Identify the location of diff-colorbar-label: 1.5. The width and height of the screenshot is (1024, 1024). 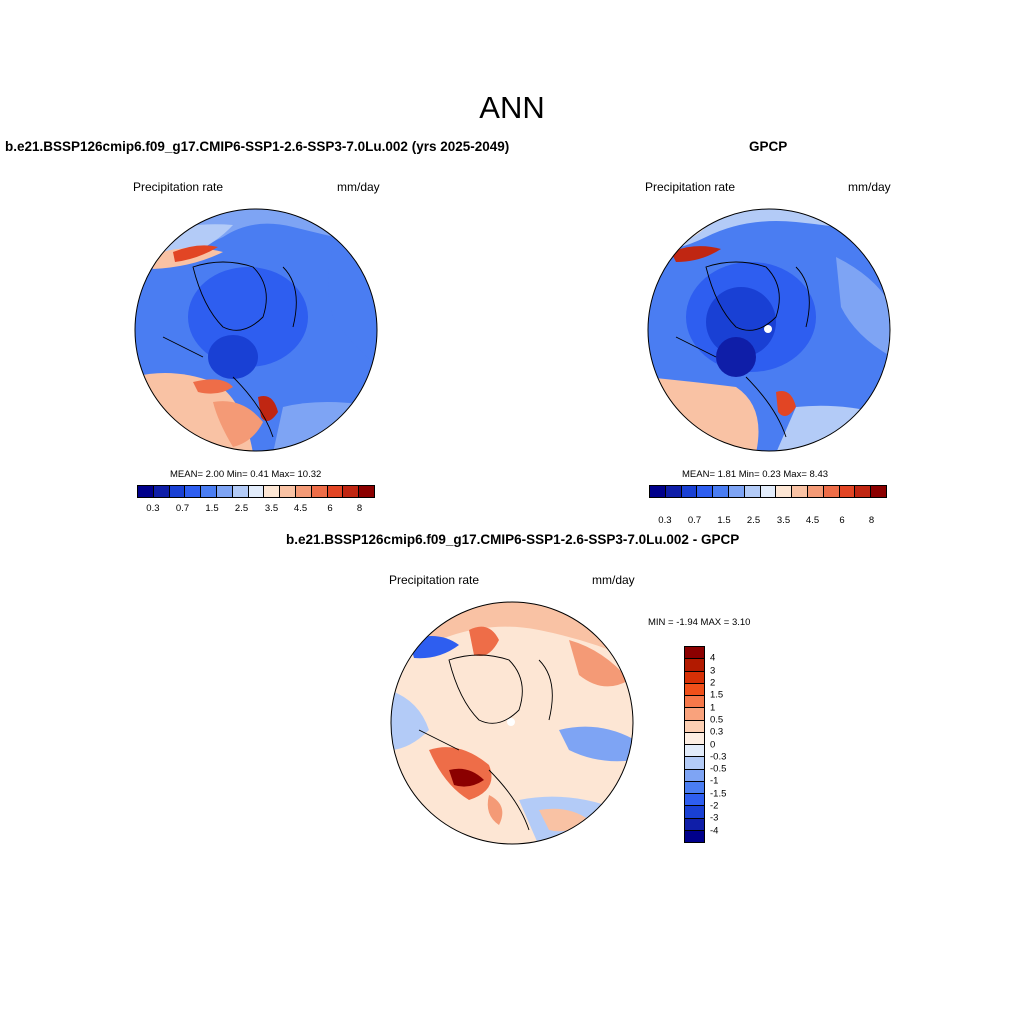
(717, 695).